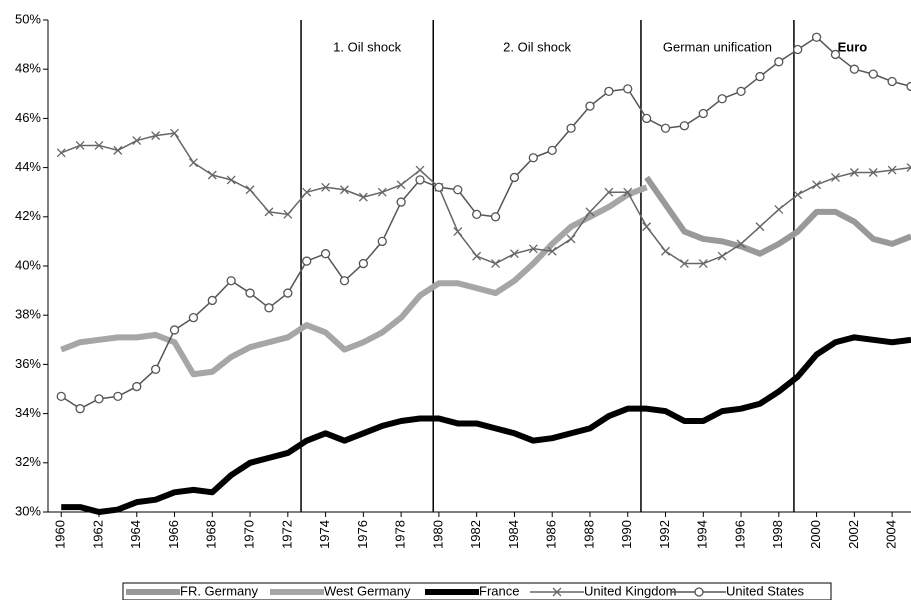  Describe the element at coordinates (853, 534) in the screenshot. I see `x-tick-label: 2002` at that location.